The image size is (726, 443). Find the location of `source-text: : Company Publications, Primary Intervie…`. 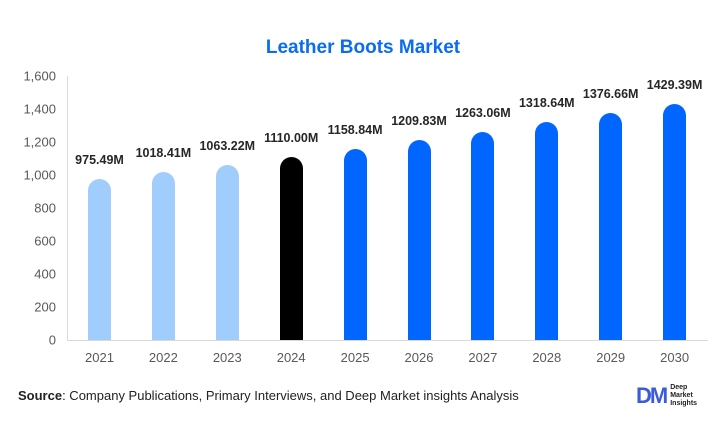

source-text: : Company Publications, Primary Intervie… is located at coordinates (290, 395).